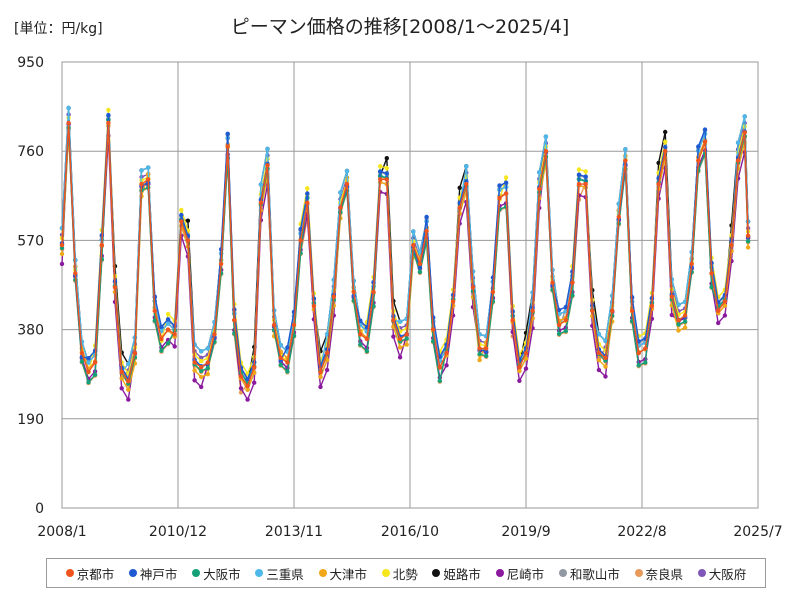 The image size is (800, 600). I want to click on legend: 京都市 神戸市 大阪市 三重県 大津市 北勢 姫路市 尼崎市 和歌山市 奈良県 大阪府, so click(406, 573).